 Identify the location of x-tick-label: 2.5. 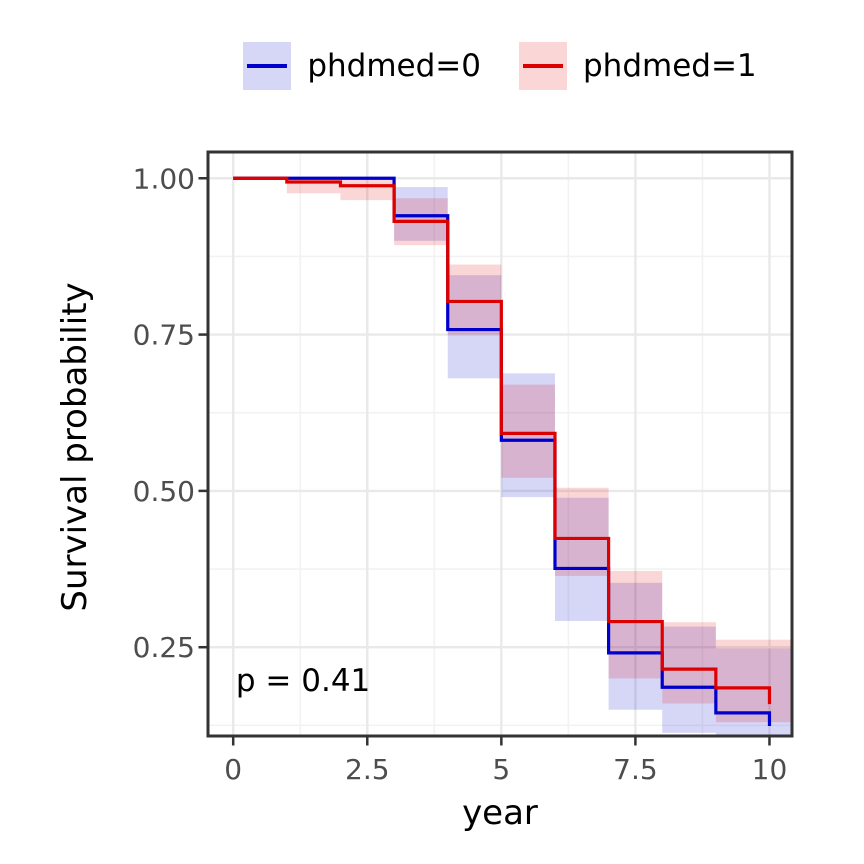
(367, 769).